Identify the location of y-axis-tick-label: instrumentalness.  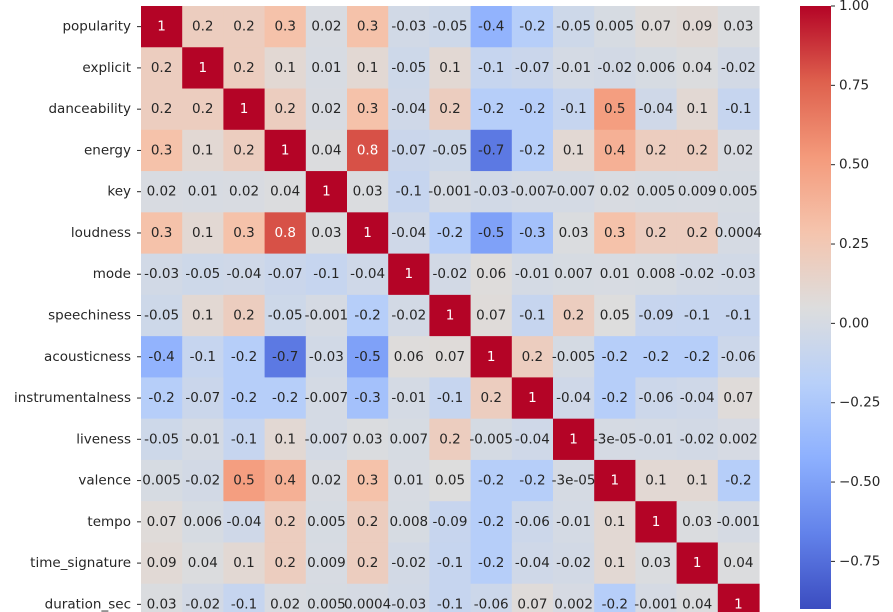
(72, 398).